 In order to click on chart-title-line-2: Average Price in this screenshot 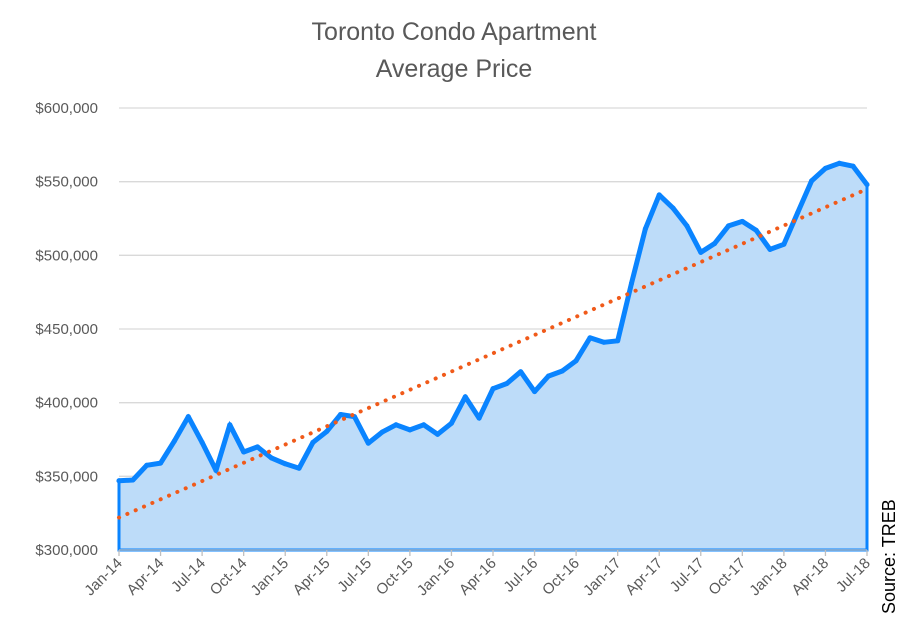, I will do `click(454, 69)`.